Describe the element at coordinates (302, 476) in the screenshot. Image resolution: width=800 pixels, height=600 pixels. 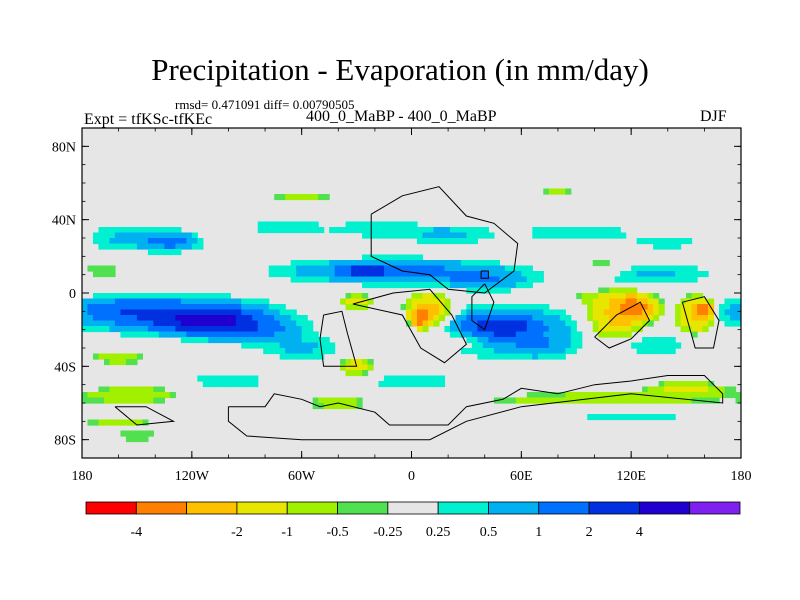
I see `x-tick-label: 60W` at that location.